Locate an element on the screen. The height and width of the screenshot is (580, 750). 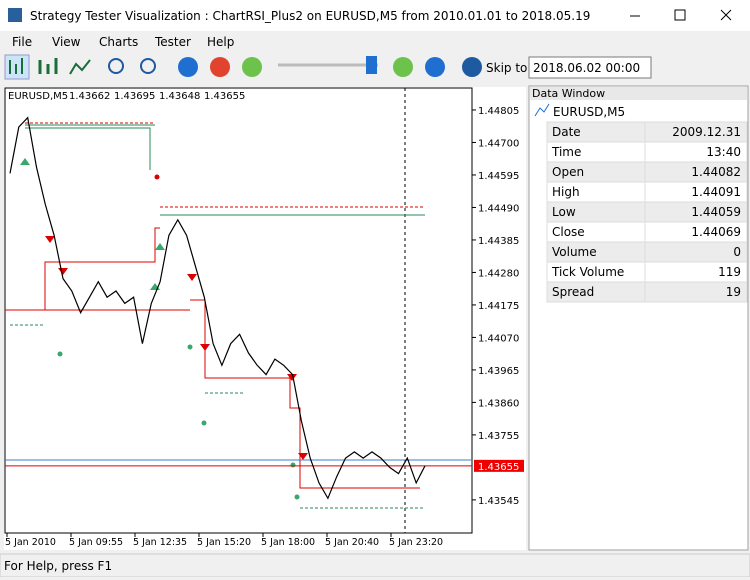
row-label: Tick Volume is located at coordinates (587, 272).